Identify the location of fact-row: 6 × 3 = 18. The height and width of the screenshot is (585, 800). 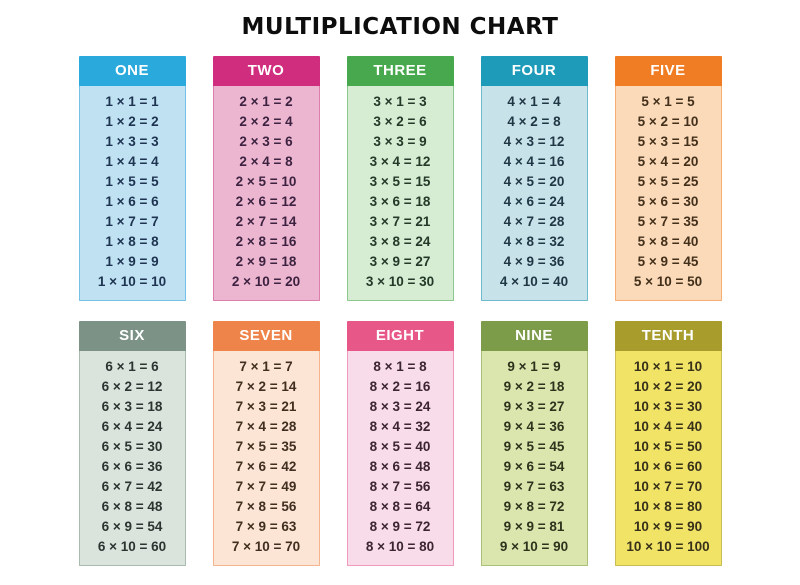
(132, 406).